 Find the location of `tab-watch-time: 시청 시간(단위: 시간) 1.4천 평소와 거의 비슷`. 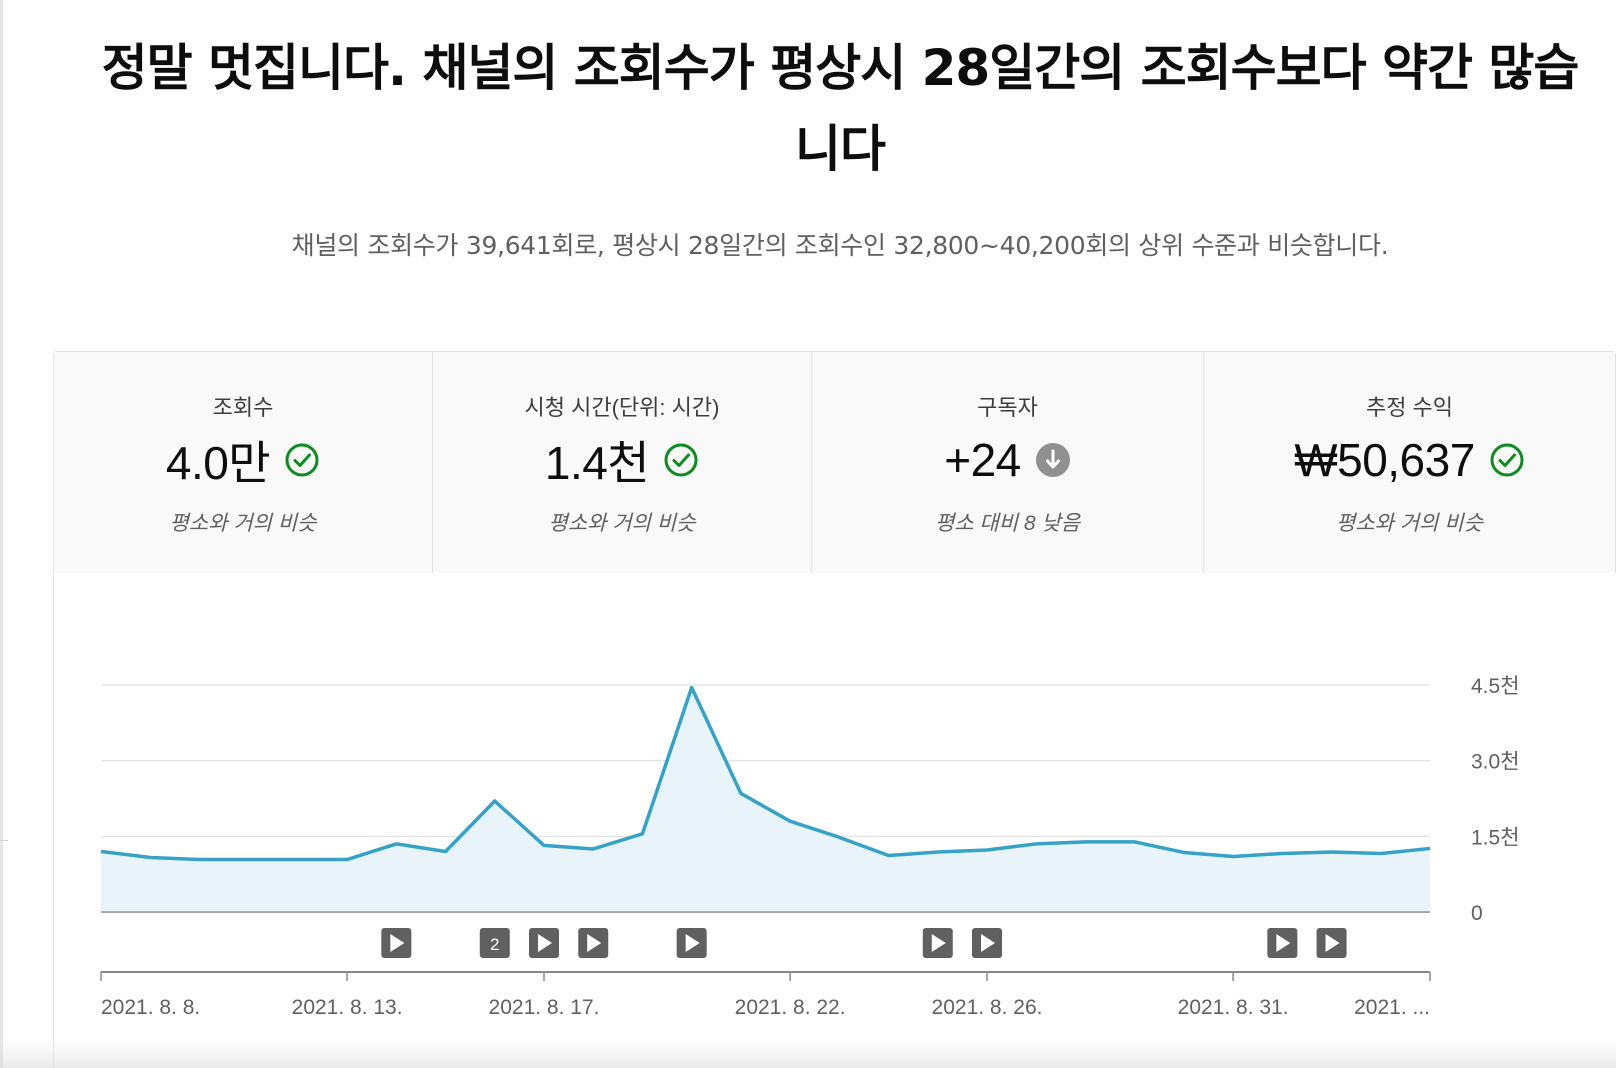

tab-watch-time: 시청 시간(단위: 시간) 1.4천 평소와 거의 비슷 is located at coordinates (621, 463).